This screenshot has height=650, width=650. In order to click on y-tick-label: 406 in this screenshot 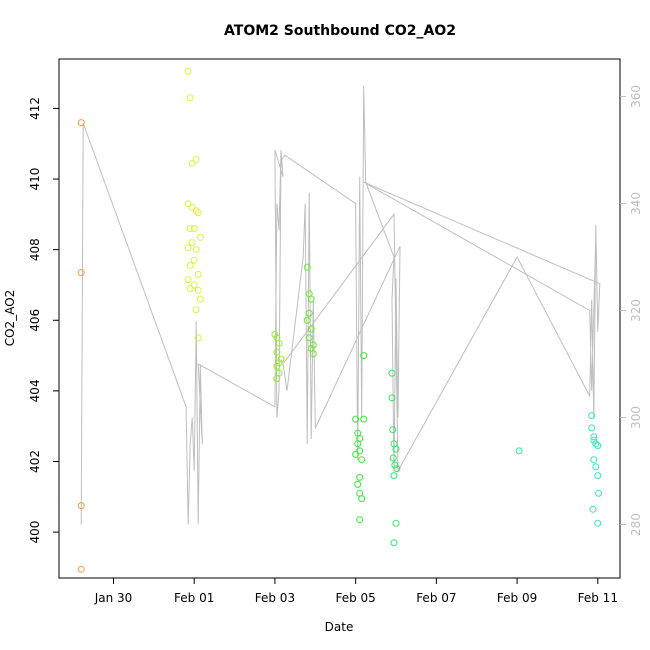, I will do `click(35, 320)`.